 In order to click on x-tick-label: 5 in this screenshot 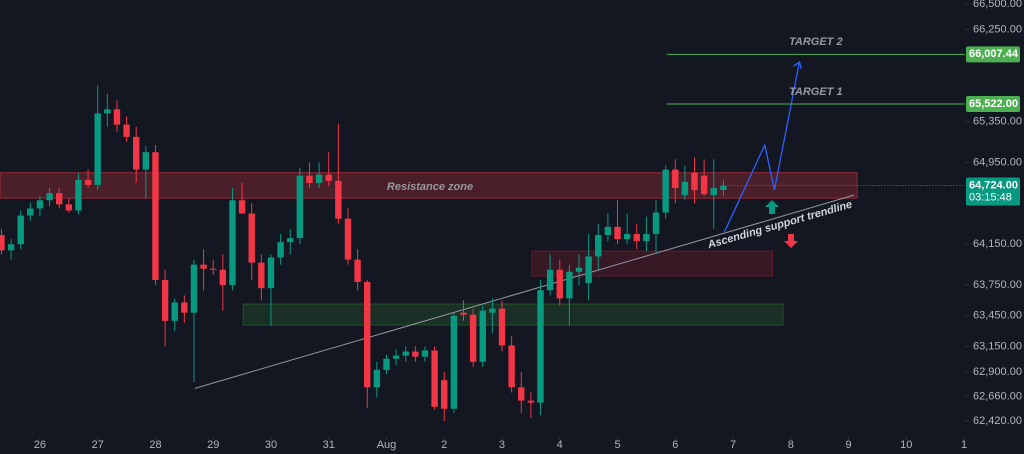, I will do `click(617, 445)`.